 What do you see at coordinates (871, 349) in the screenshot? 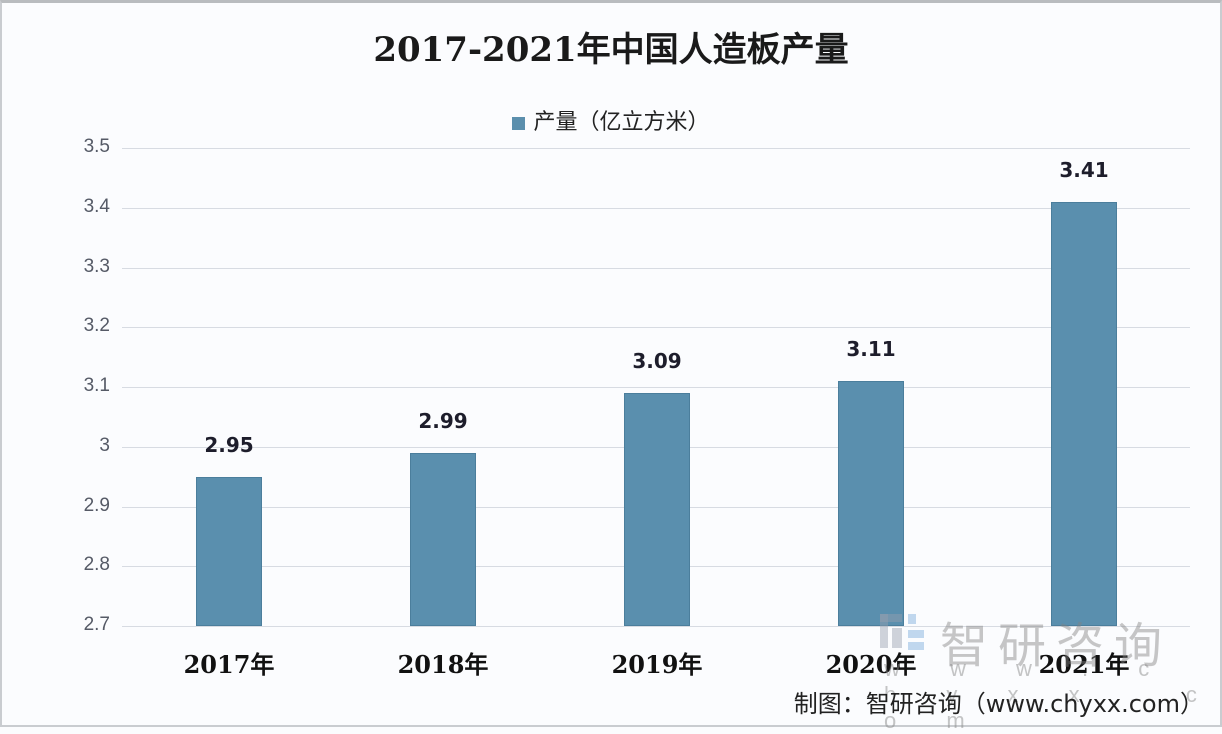
I see `data-label: 3.11` at bounding box center [871, 349].